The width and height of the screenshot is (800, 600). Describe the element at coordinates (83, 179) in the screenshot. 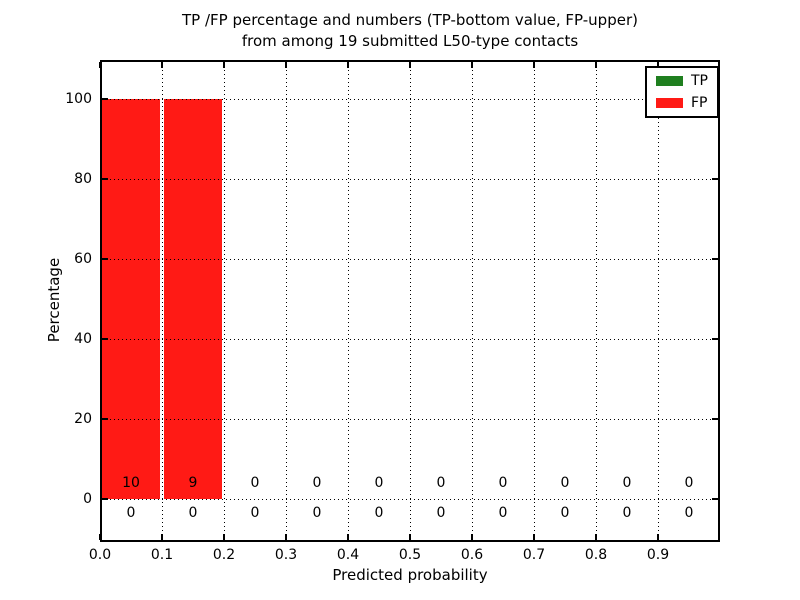

I see `y-tick-label: 80` at that location.